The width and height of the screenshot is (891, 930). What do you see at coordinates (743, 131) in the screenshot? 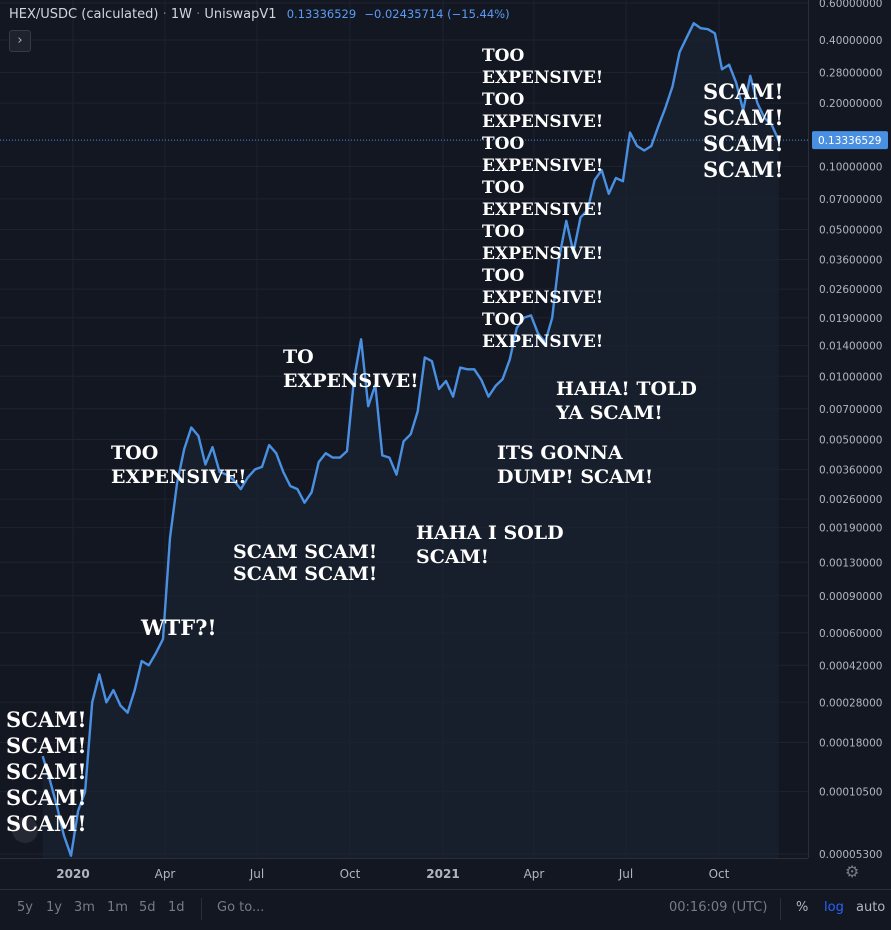
I see `annotation-scam-right: SCAM! SCAM! SCAM! SCAM!` at bounding box center [743, 131].